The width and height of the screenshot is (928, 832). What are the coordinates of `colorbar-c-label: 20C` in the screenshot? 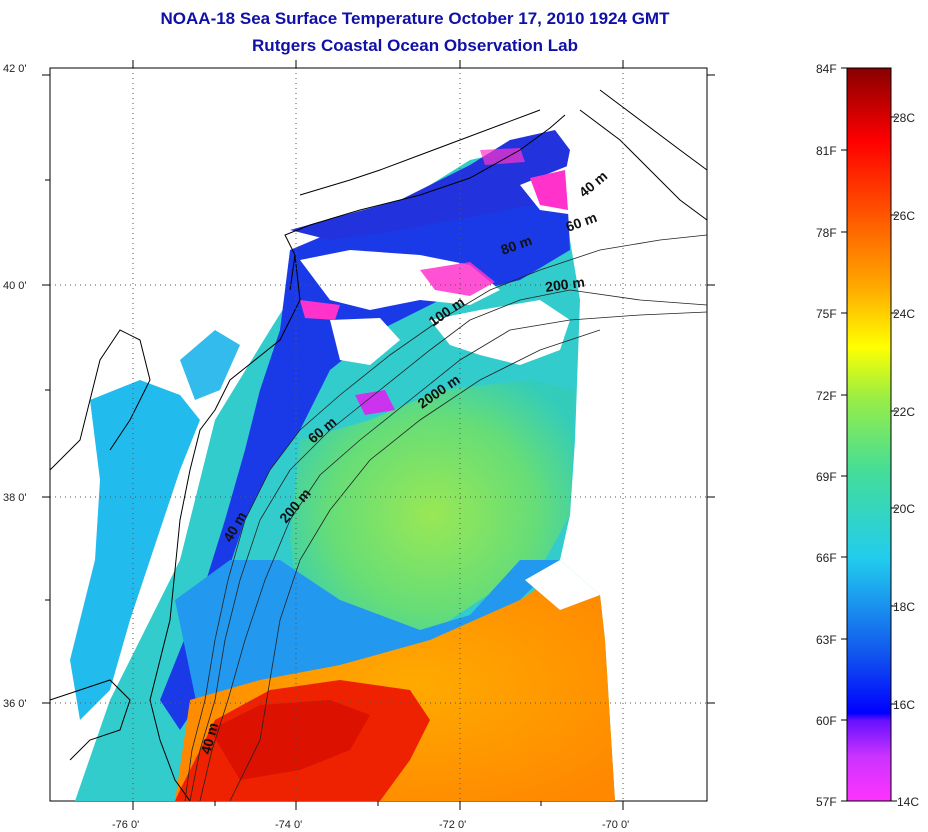 It's located at (904, 509).